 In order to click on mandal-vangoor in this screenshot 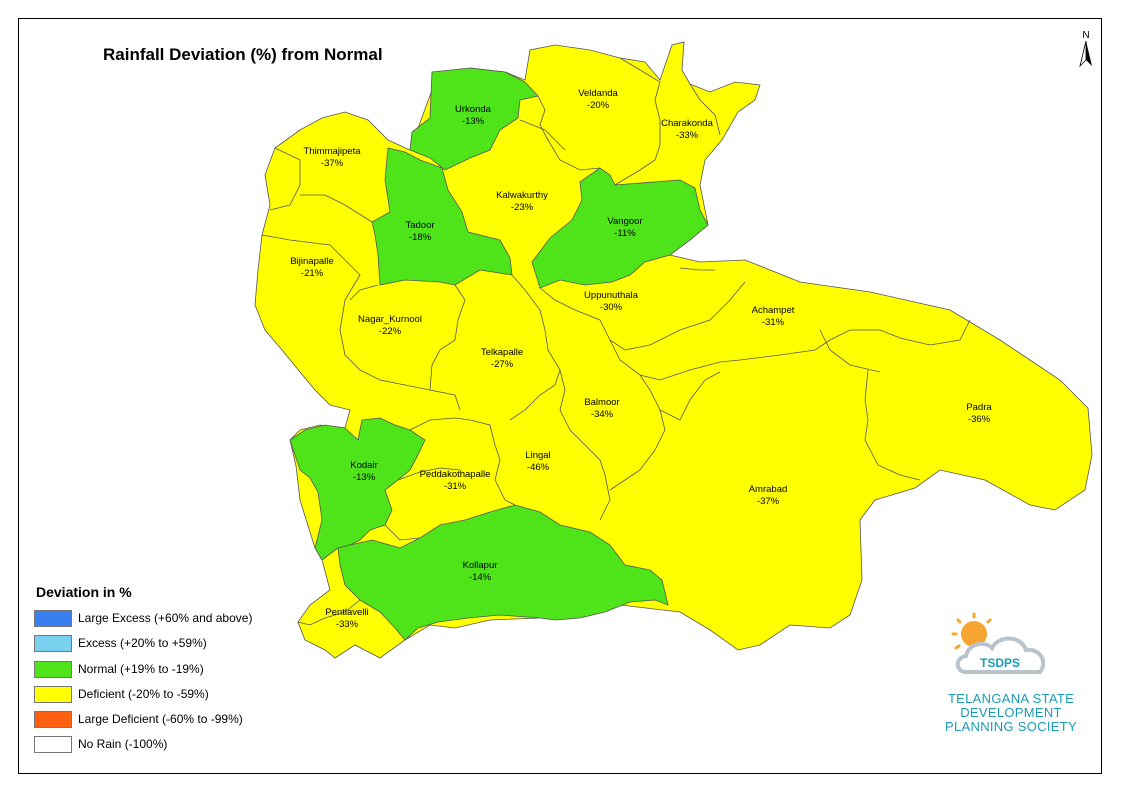, I will do `click(620, 228)`.